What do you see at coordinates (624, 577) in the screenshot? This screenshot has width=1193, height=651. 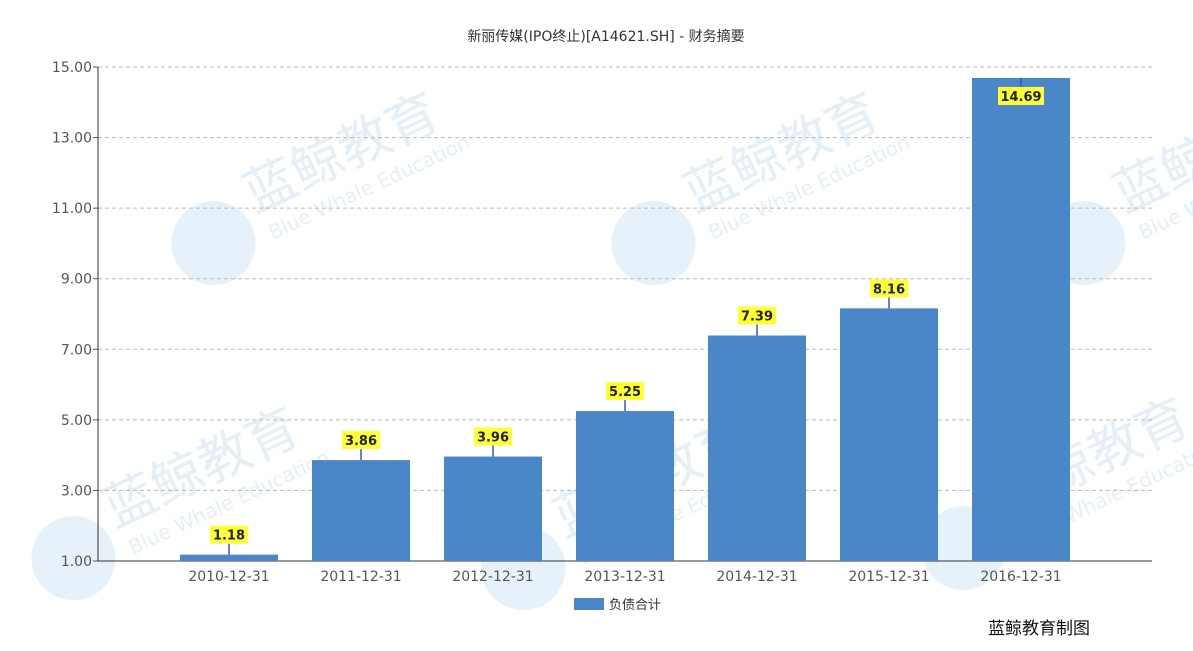 I see `x-tick-label: 2013-12-31` at bounding box center [624, 577].